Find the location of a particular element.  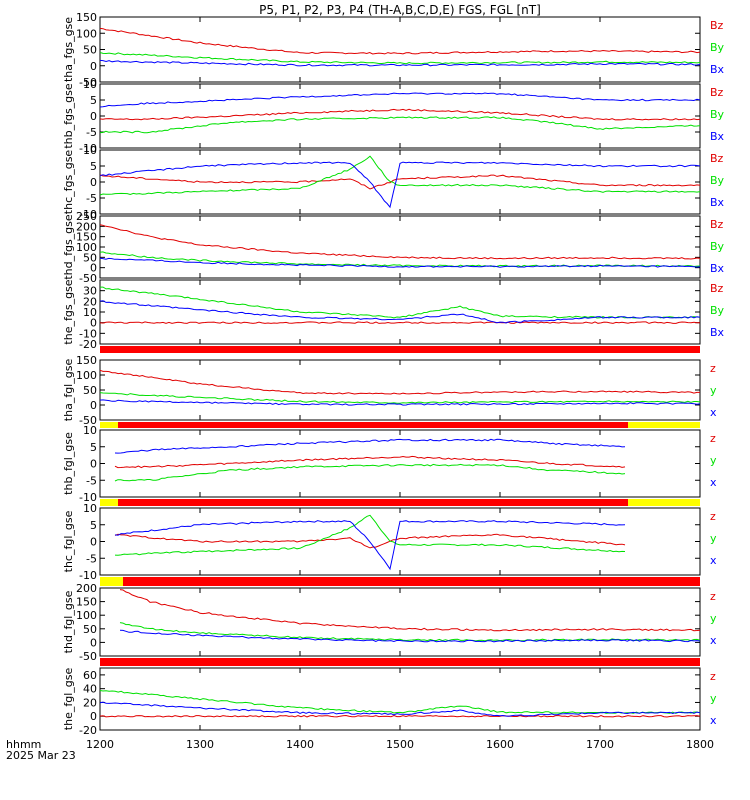

y-tick-label: 20 is located at coordinates (90, 301).